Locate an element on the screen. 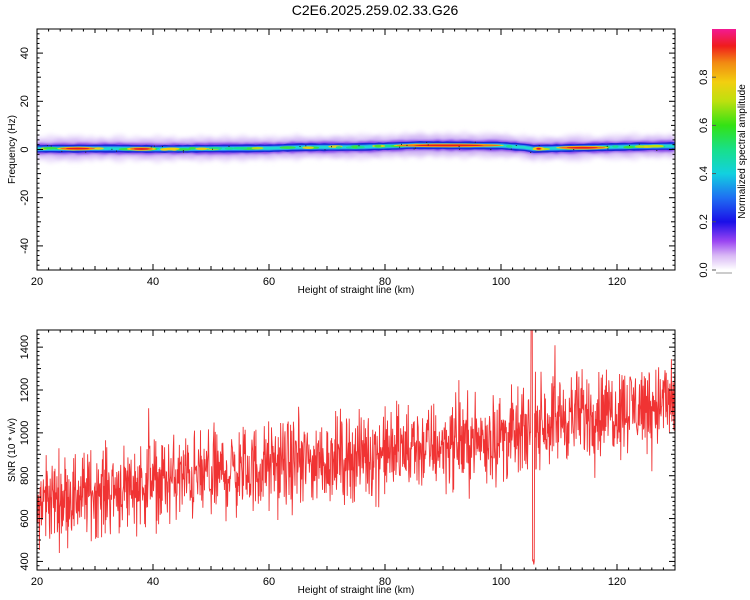 This screenshot has height=600, width=750. y-tick-label: 1200 is located at coordinates (25, 390).